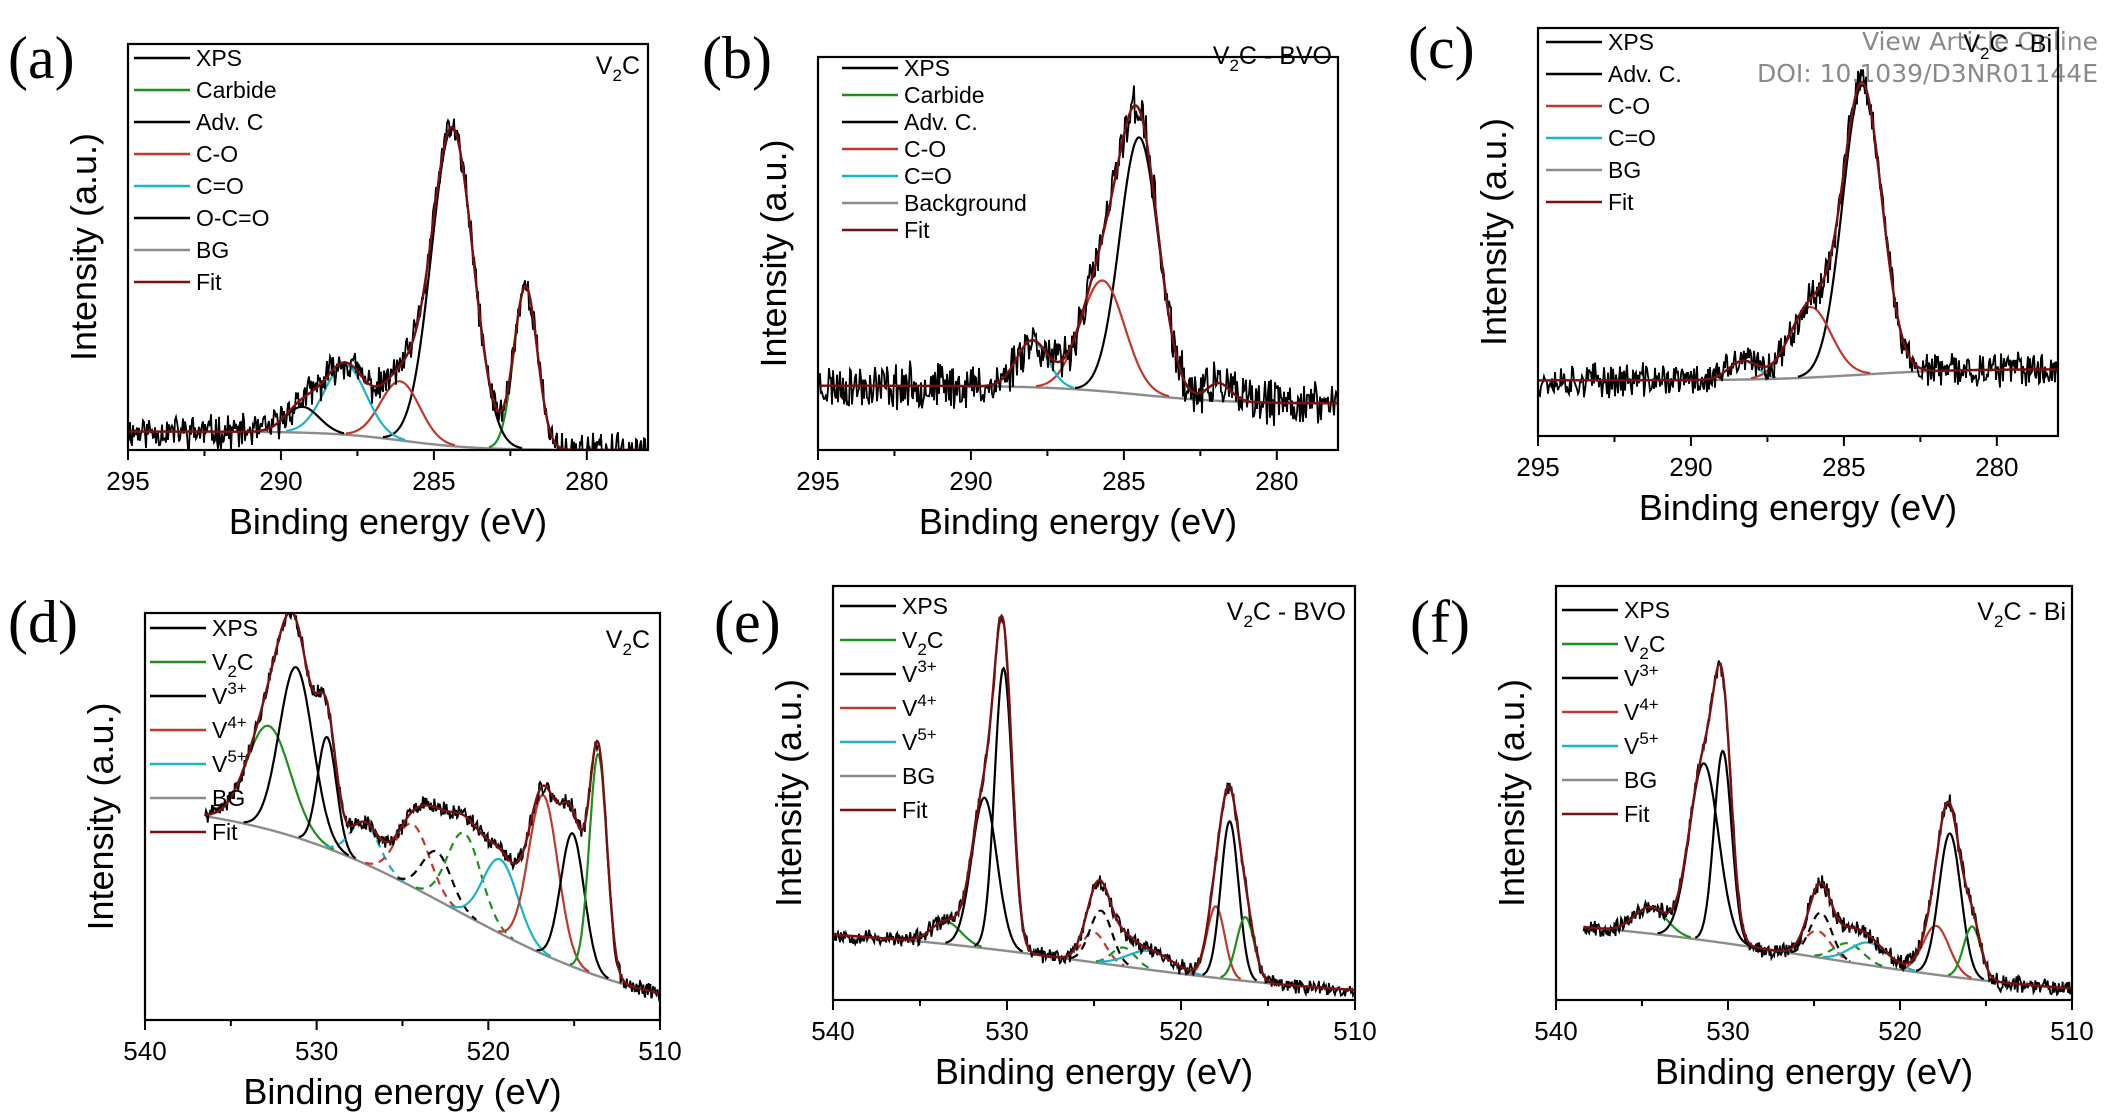  What do you see at coordinates (1927, 73) in the screenshot?
I see `watermark-line2: DOI: 10.1039/D3NR01144E` at bounding box center [1927, 73].